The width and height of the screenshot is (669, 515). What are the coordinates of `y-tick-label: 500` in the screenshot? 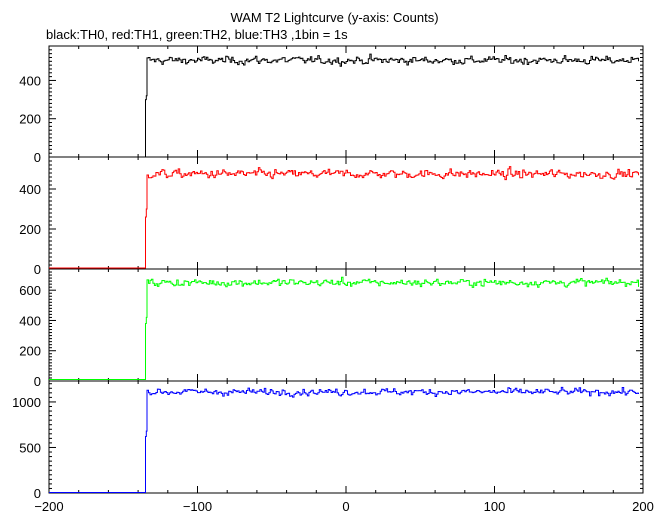 It's located at (30, 447).